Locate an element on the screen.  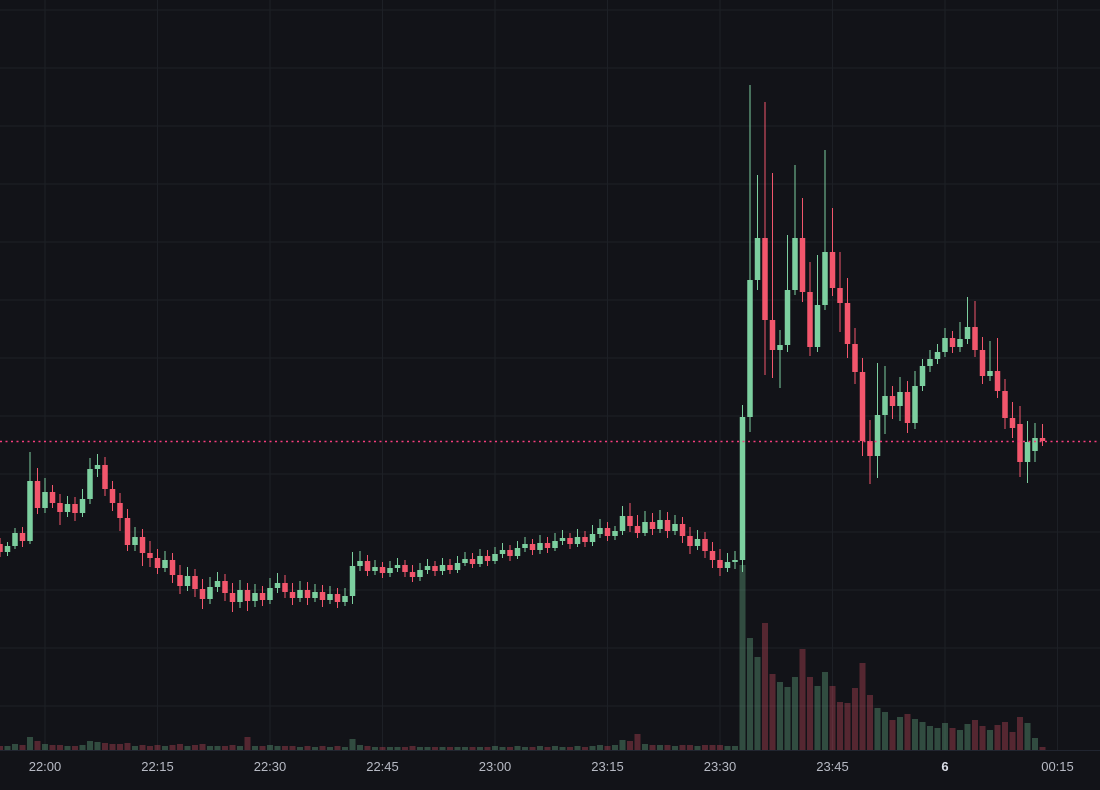
candle-wick is located at coordinates (562, 537).